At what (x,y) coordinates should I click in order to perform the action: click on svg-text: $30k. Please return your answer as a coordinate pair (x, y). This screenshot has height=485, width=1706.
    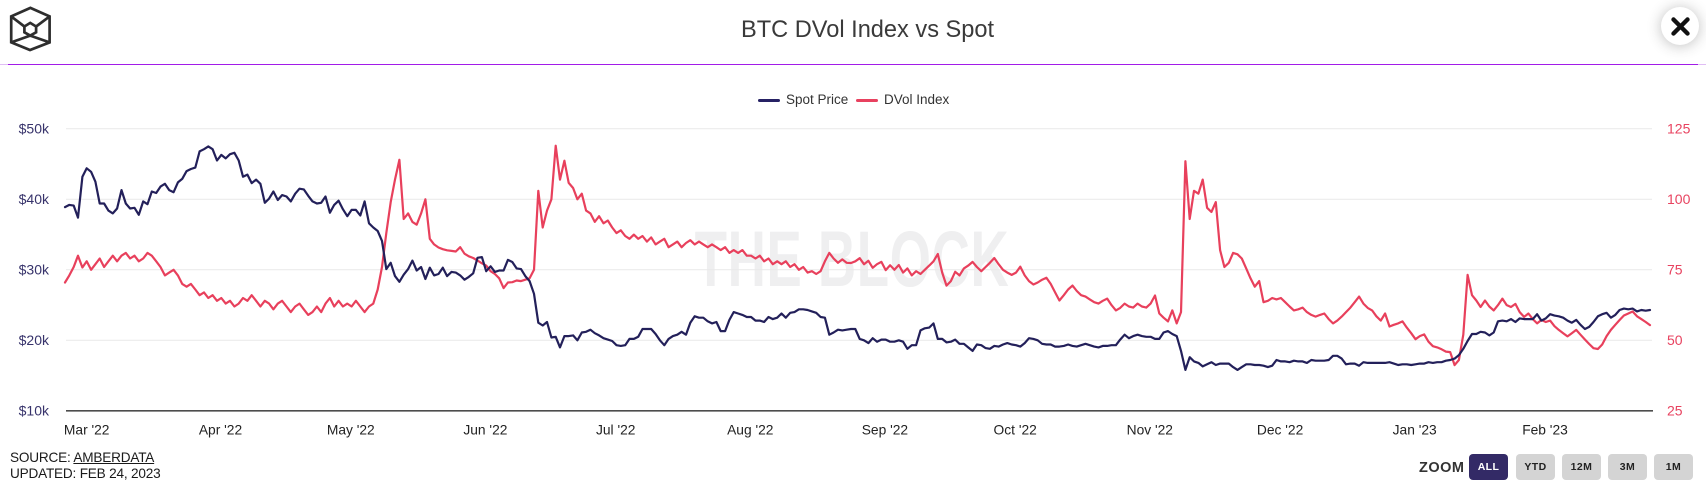
    Looking at the image, I should click on (34, 270).